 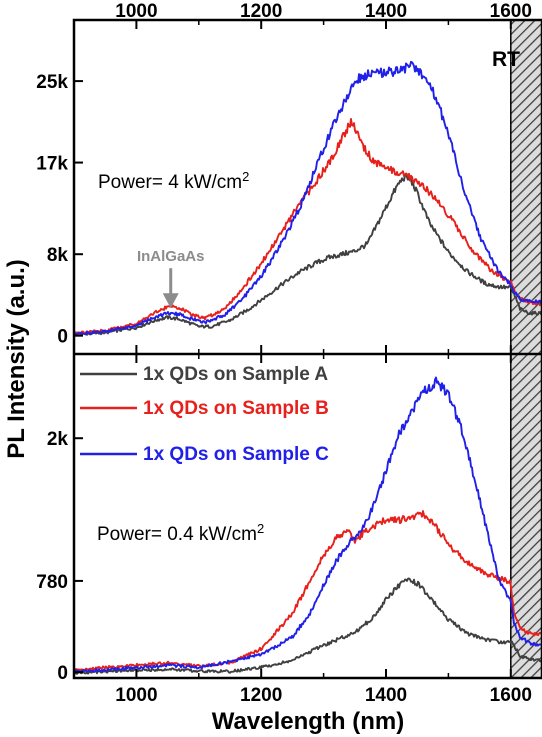 What do you see at coordinates (236, 408) in the screenshot?
I see `legend-label-b: 1x QDs on Sample B` at bounding box center [236, 408].